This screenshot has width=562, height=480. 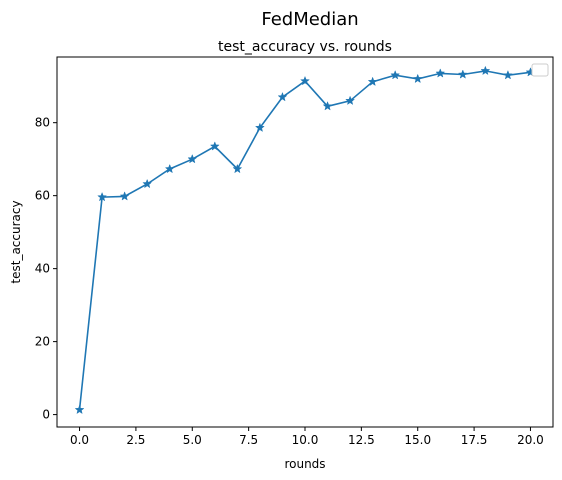 What do you see at coordinates (42, 342) in the screenshot?
I see `y-tick-label: 20` at bounding box center [42, 342].